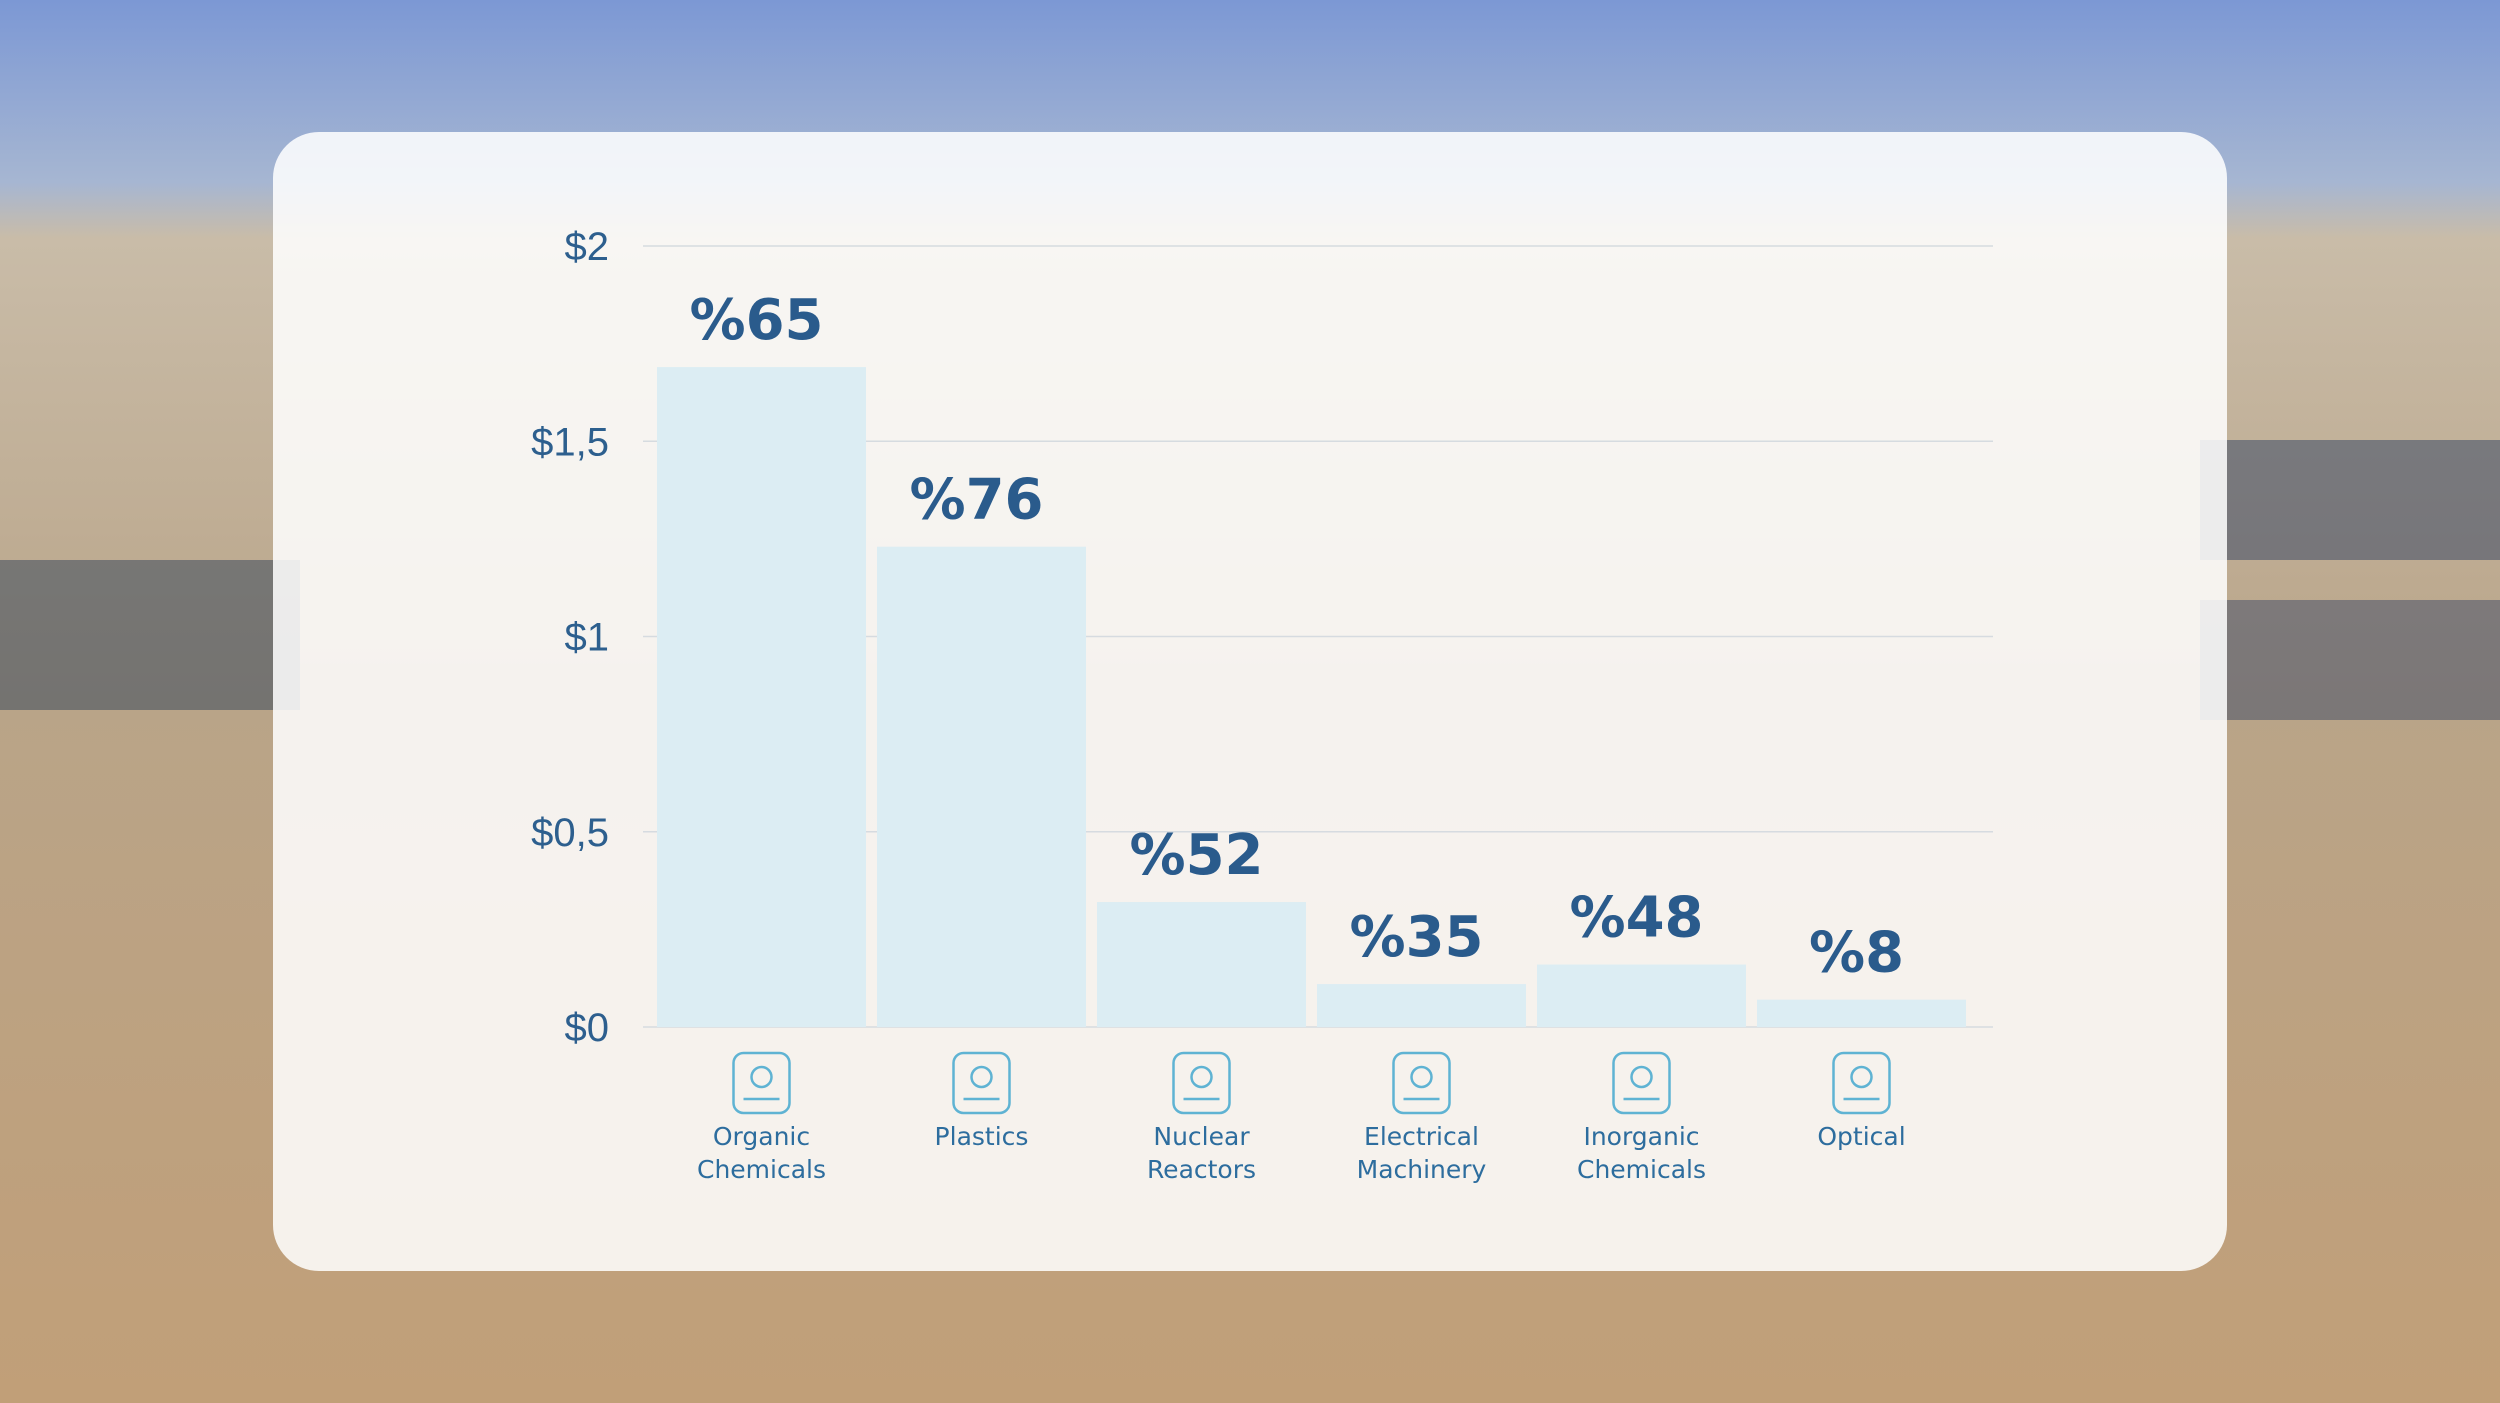  I want to click on x-tick-label-box: Plastics, so click(981, 1136).